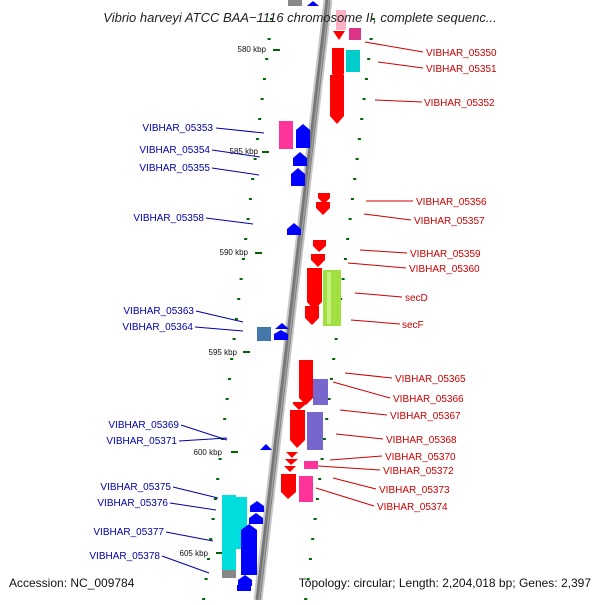 The height and width of the screenshot is (605, 600). Describe the element at coordinates (132, 503) in the screenshot. I see `gene-label: VIBHAR_05376` at that location.